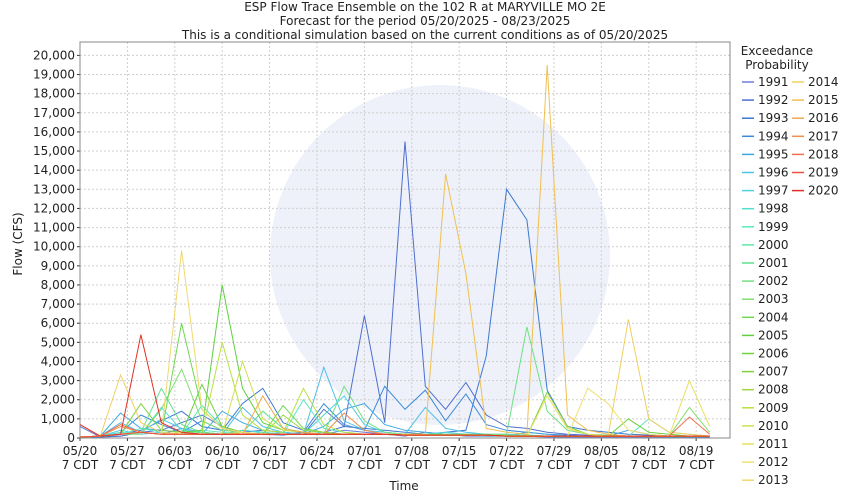  Describe the element at coordinates (71, 438) in the screenshot. I see `y-tick-label: 0` at that location.